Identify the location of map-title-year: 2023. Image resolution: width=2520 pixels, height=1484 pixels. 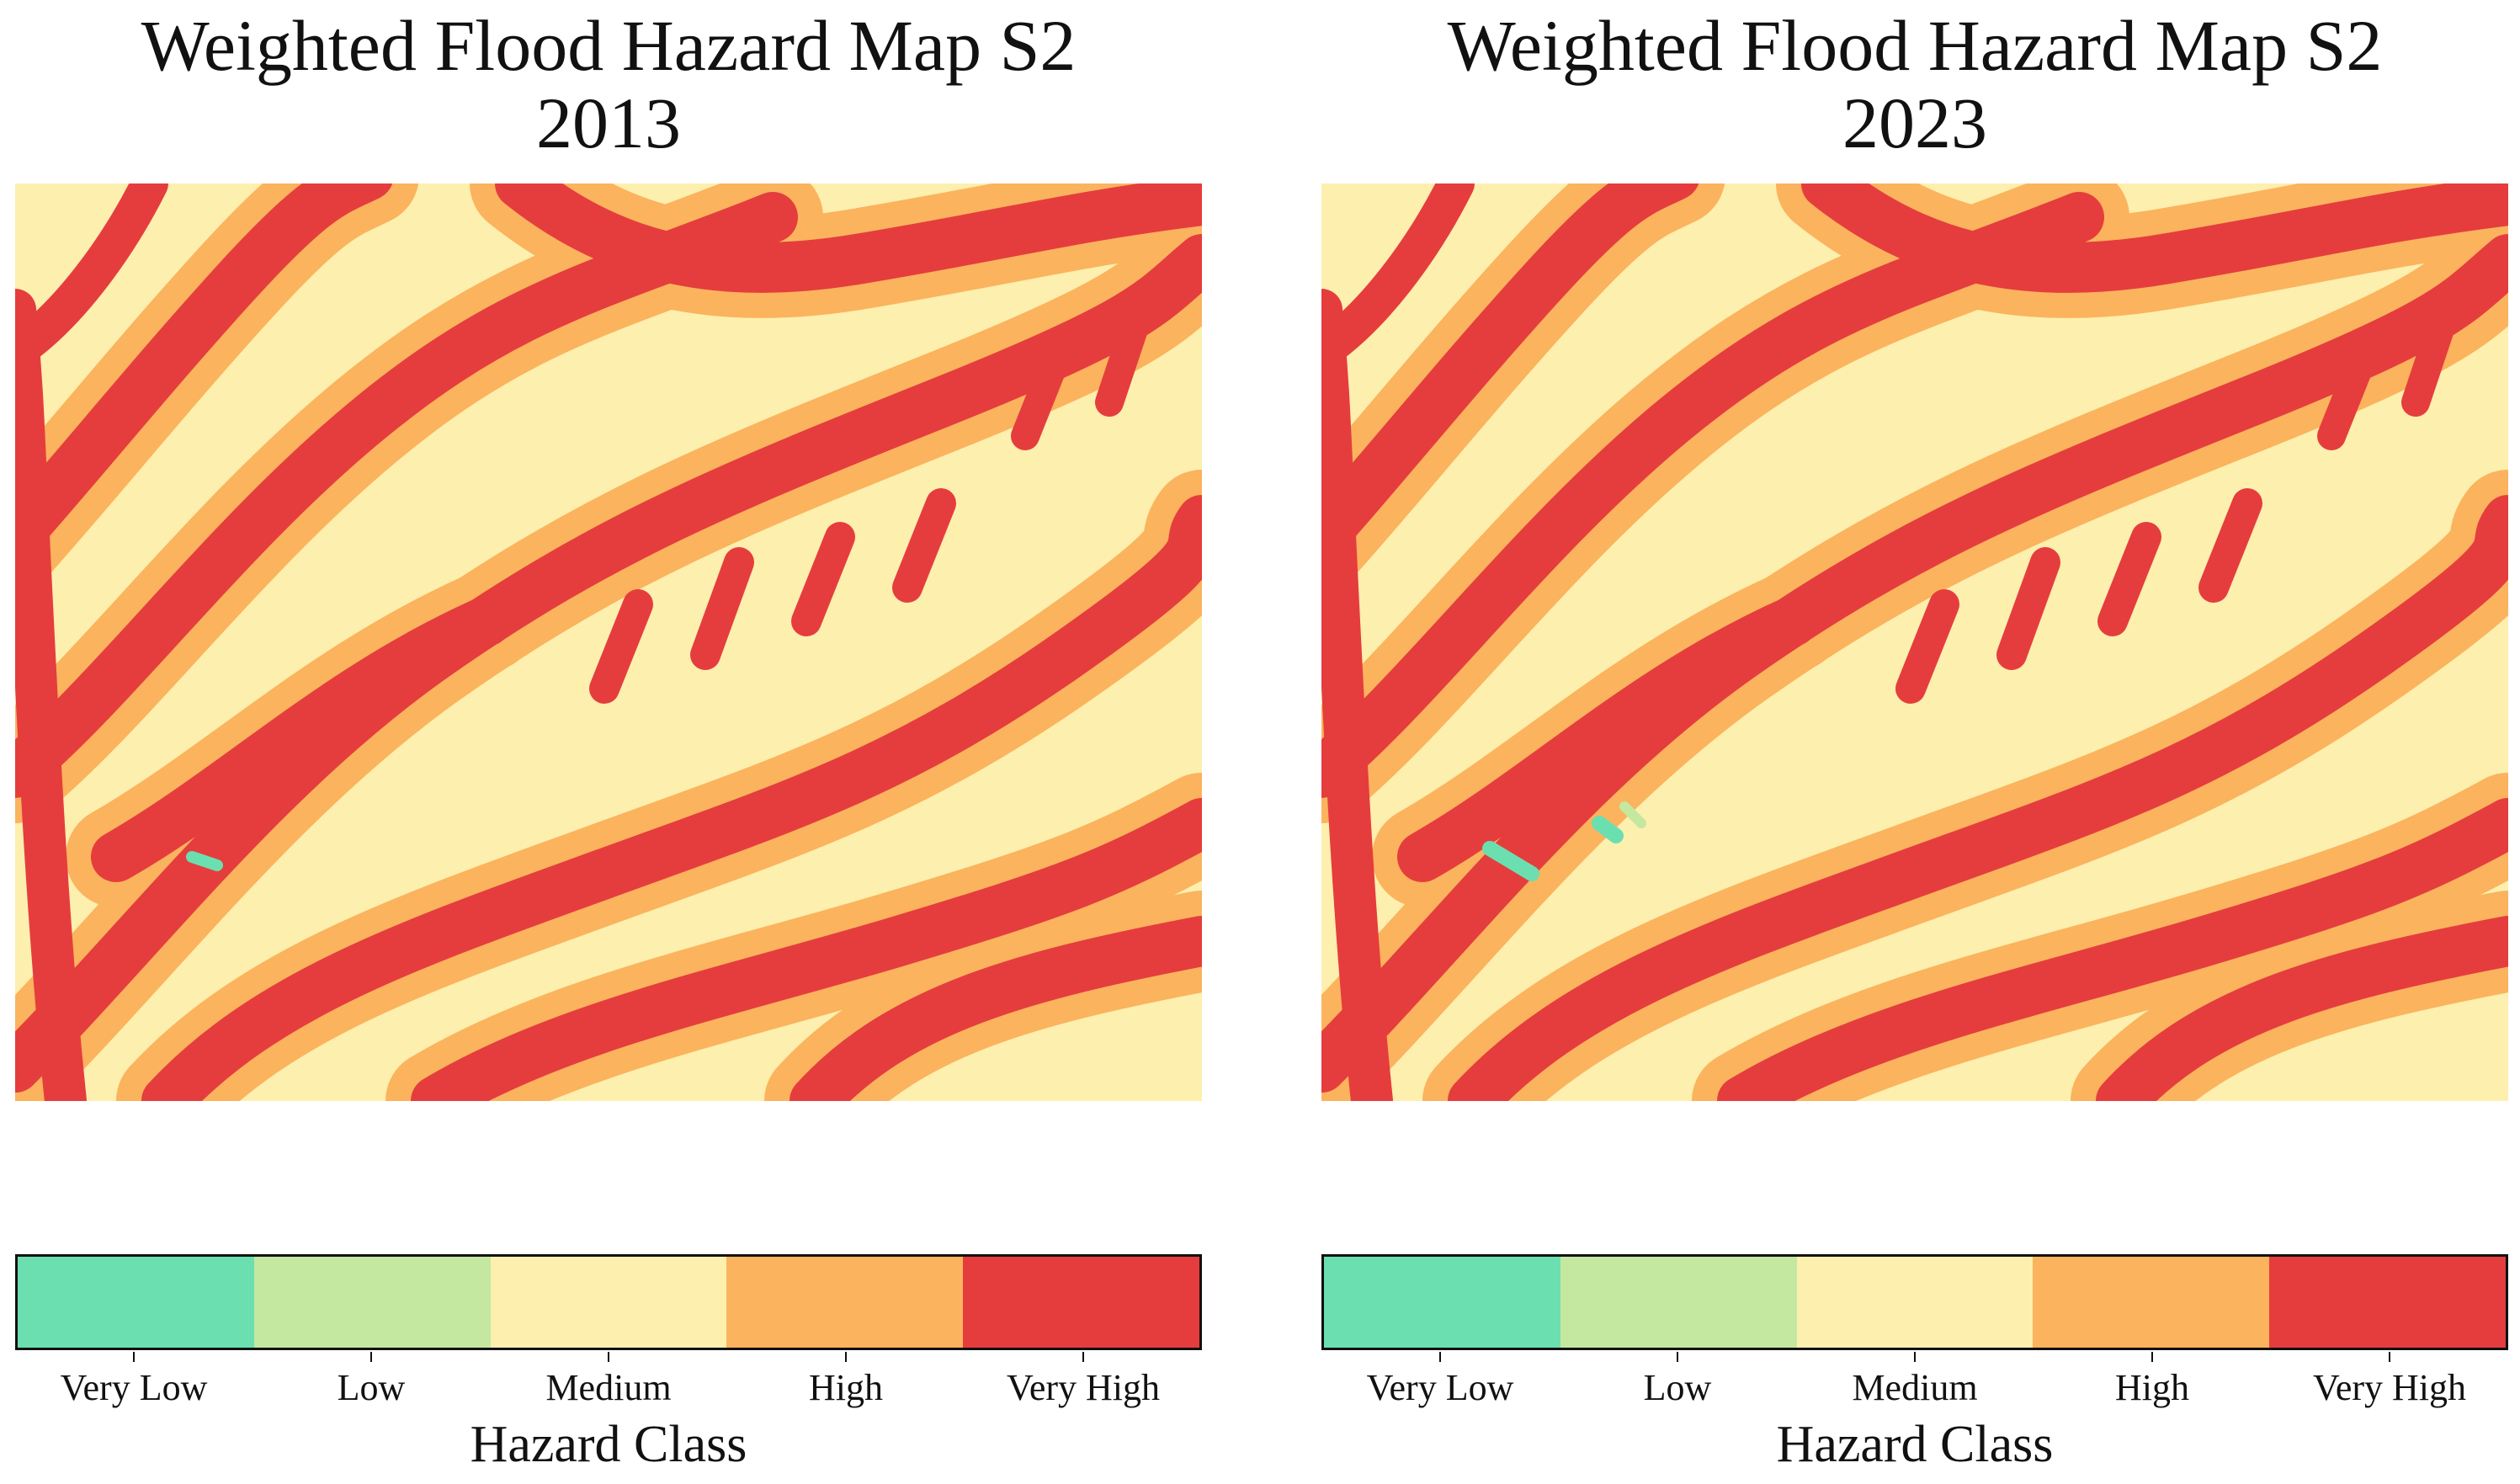
(1914, 122).